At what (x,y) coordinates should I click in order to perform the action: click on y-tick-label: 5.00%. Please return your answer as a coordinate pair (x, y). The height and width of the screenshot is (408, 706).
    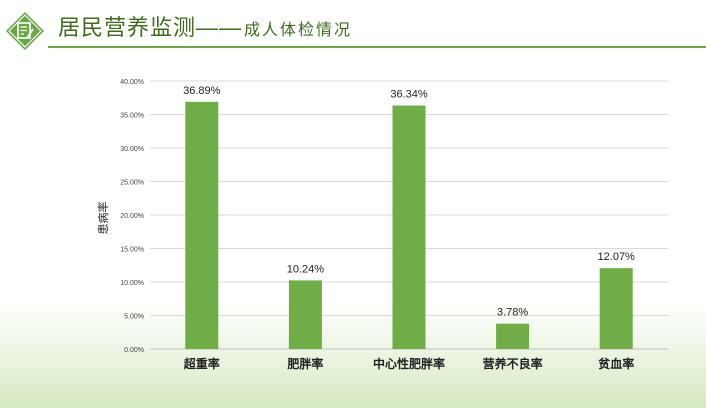
    Looking at the image, I should click on (134, 317).